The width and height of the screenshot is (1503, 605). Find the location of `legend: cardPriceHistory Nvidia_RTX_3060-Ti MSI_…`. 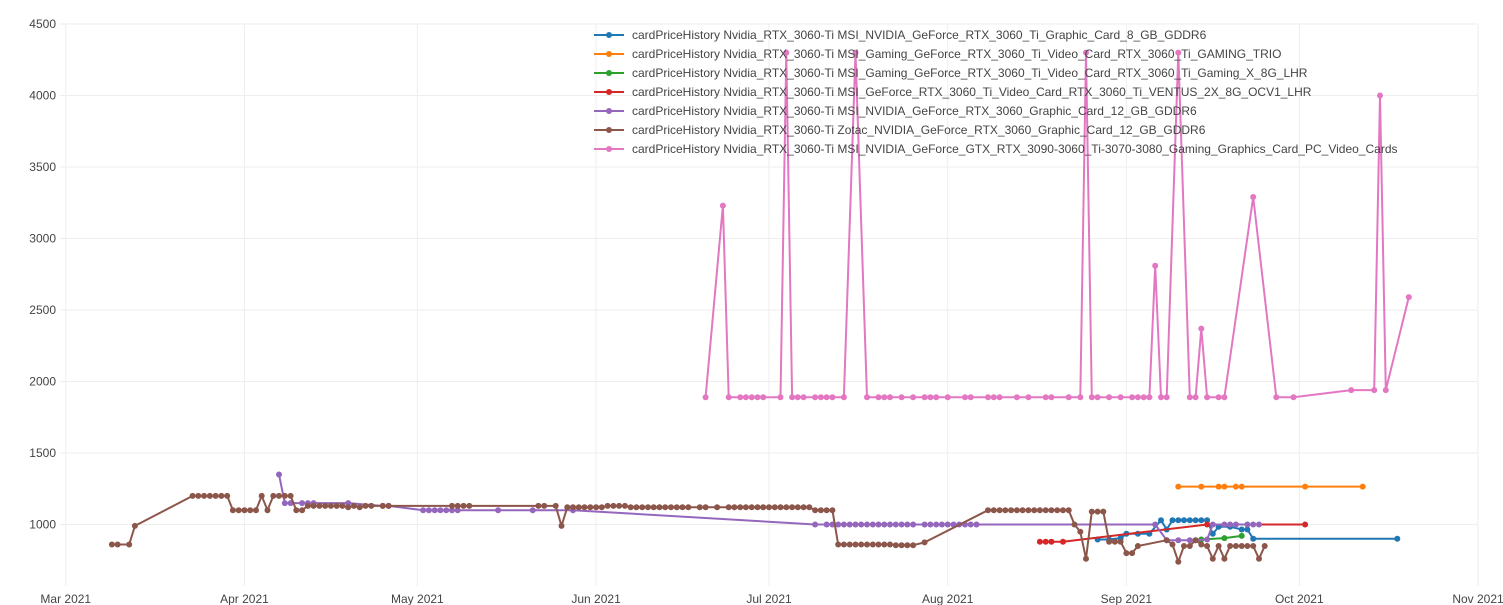

legend: cardPriceHistory Nvidia_RTX_3060-Ti MSI_… is located at coordinates (996, 92).